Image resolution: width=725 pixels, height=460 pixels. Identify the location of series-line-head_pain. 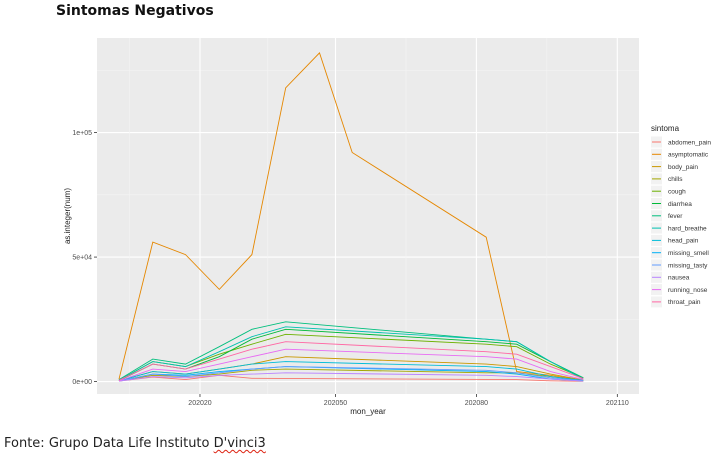
(351, 371).